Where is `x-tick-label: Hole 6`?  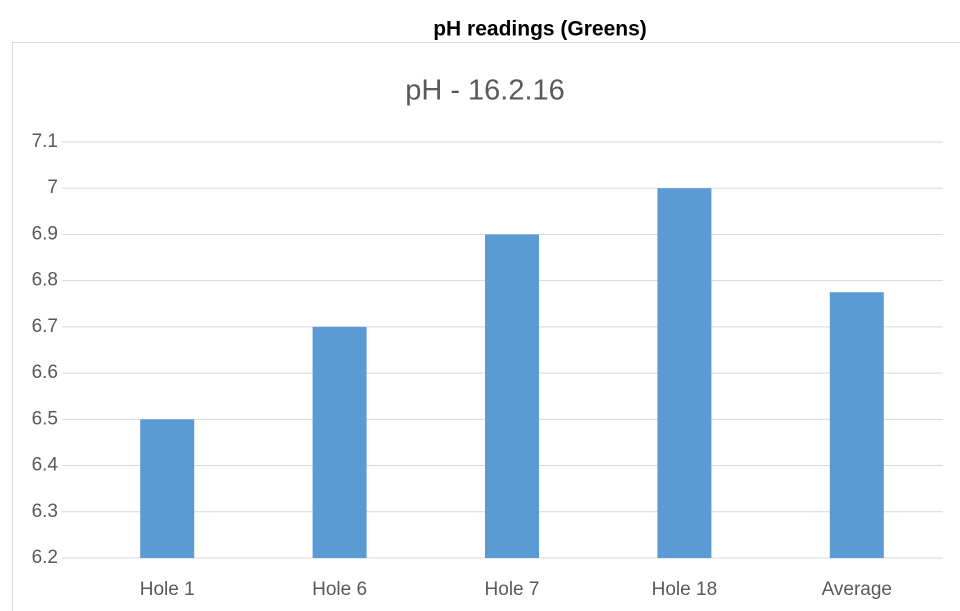 x-tick-label: Hole 6 is located at coordinates (339, 589).